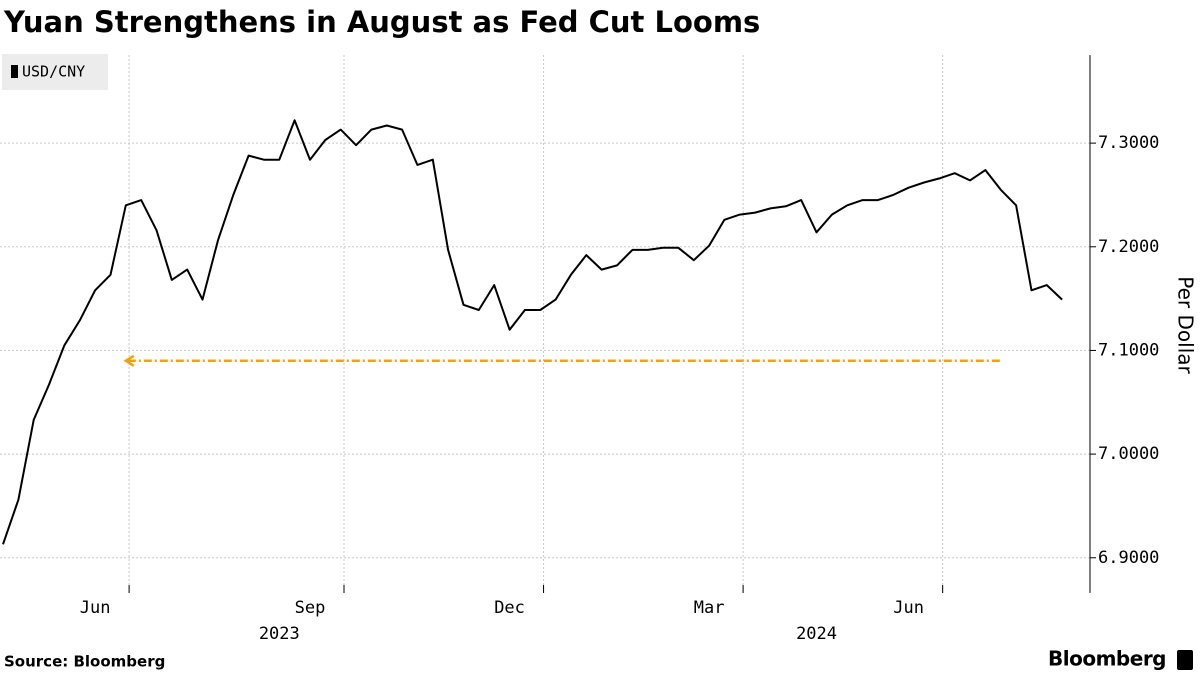 Image resolution: width=1200 pixels, height=675 pixels. I want to click on brand-icon, so click(1185, 660).